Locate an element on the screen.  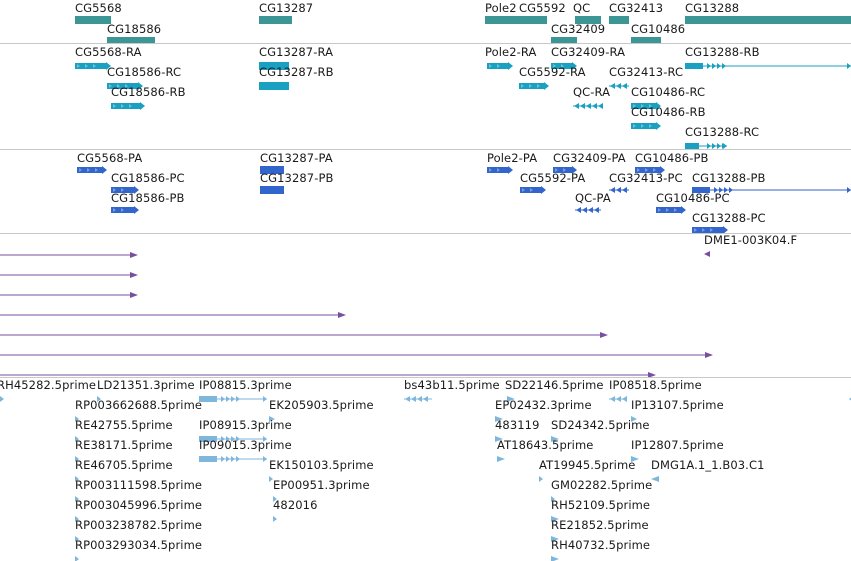
feature-label: RE21852.5prime is located at coordinates (600, 525).